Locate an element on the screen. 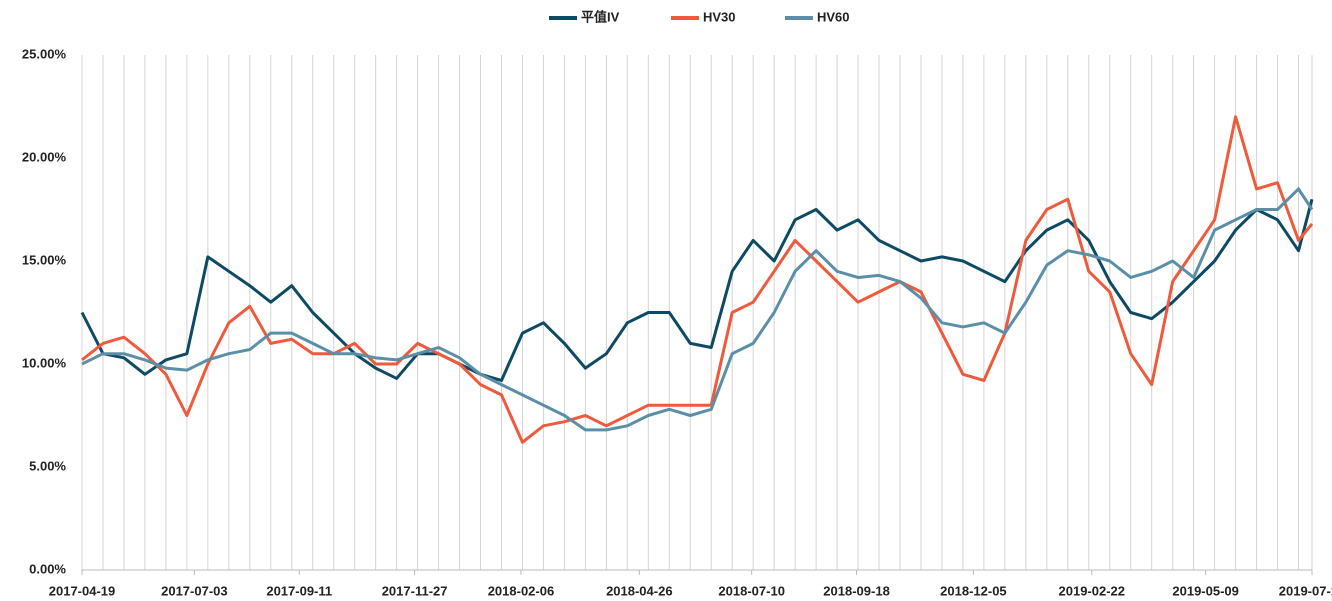 This screenshot has width=1332, height=601. y-tick-label: 5.00% is located at coordinates (47, 465).